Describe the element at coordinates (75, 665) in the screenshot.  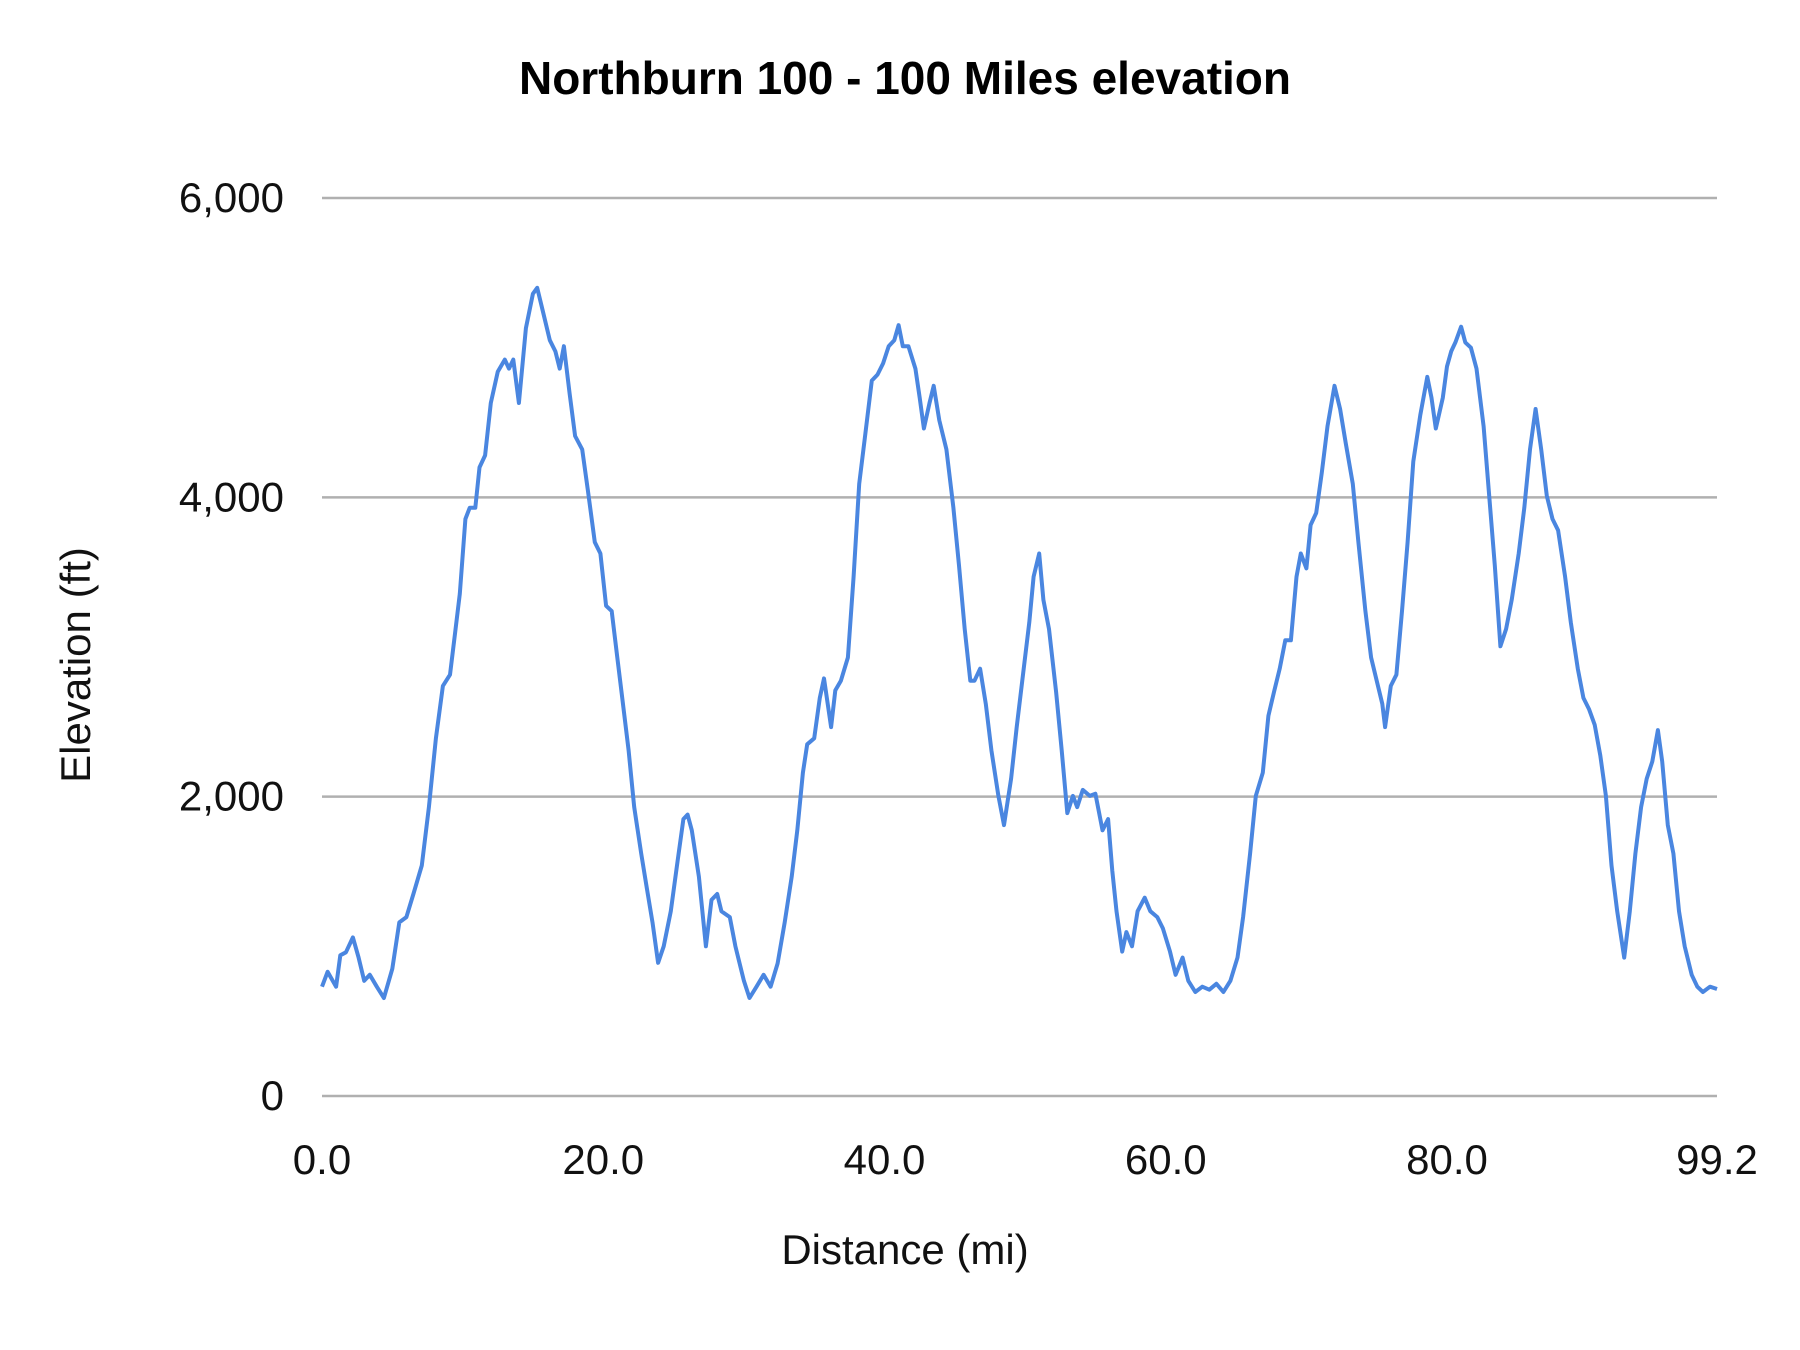
I see `y-axis-label: Elevation (ft)` at that location.